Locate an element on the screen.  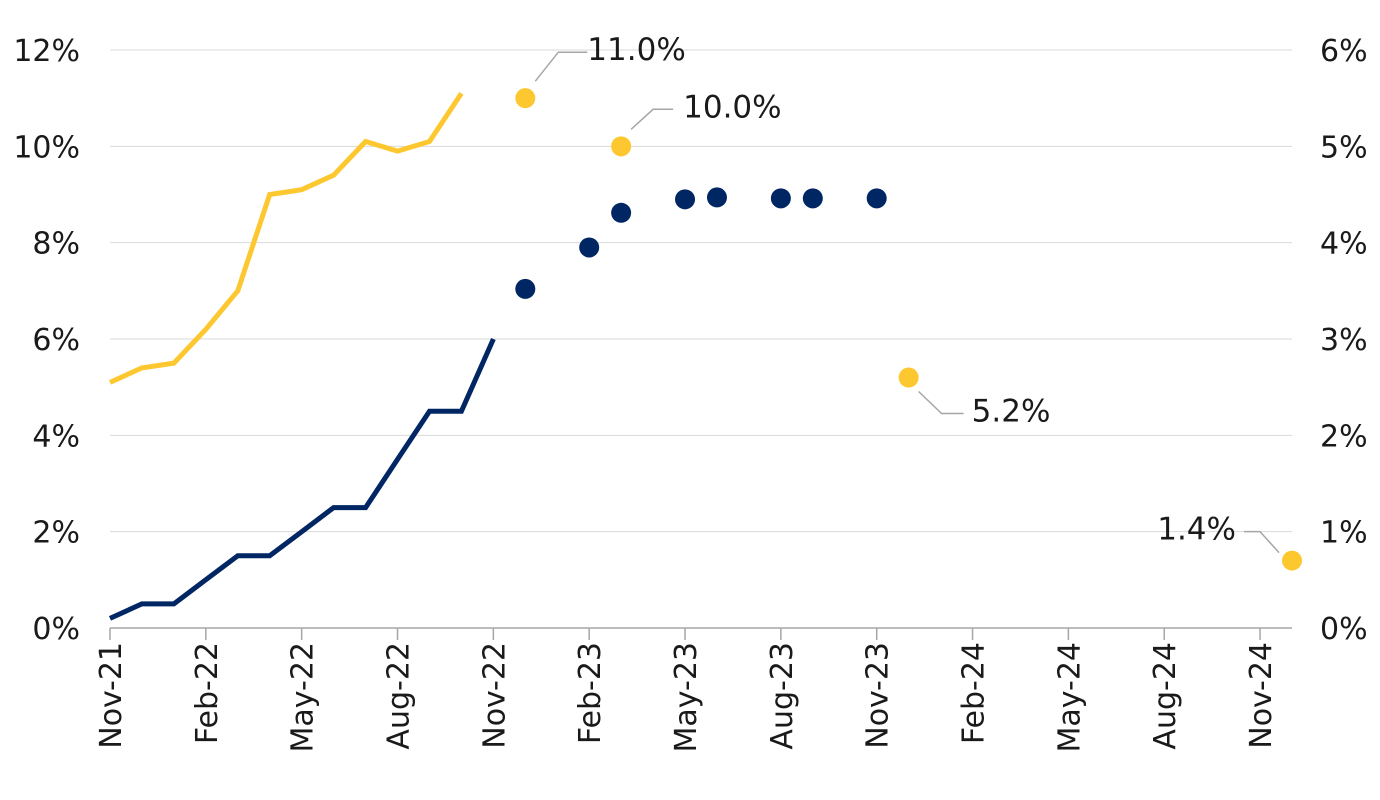
right-y-tick-label: 4% is located at coordinates (1344, 244).